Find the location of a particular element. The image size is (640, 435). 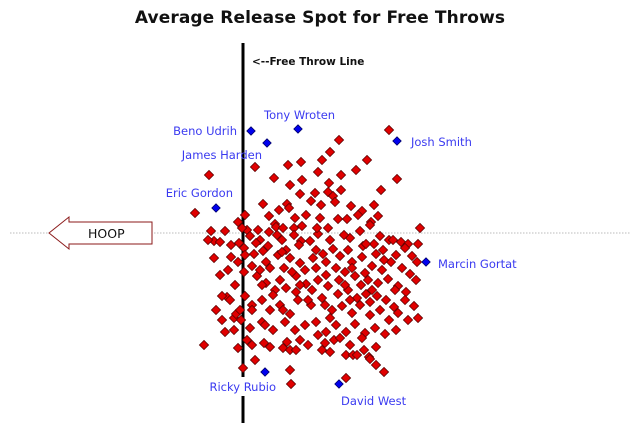

player-label: James Harden is located at coordinates (221, 155).